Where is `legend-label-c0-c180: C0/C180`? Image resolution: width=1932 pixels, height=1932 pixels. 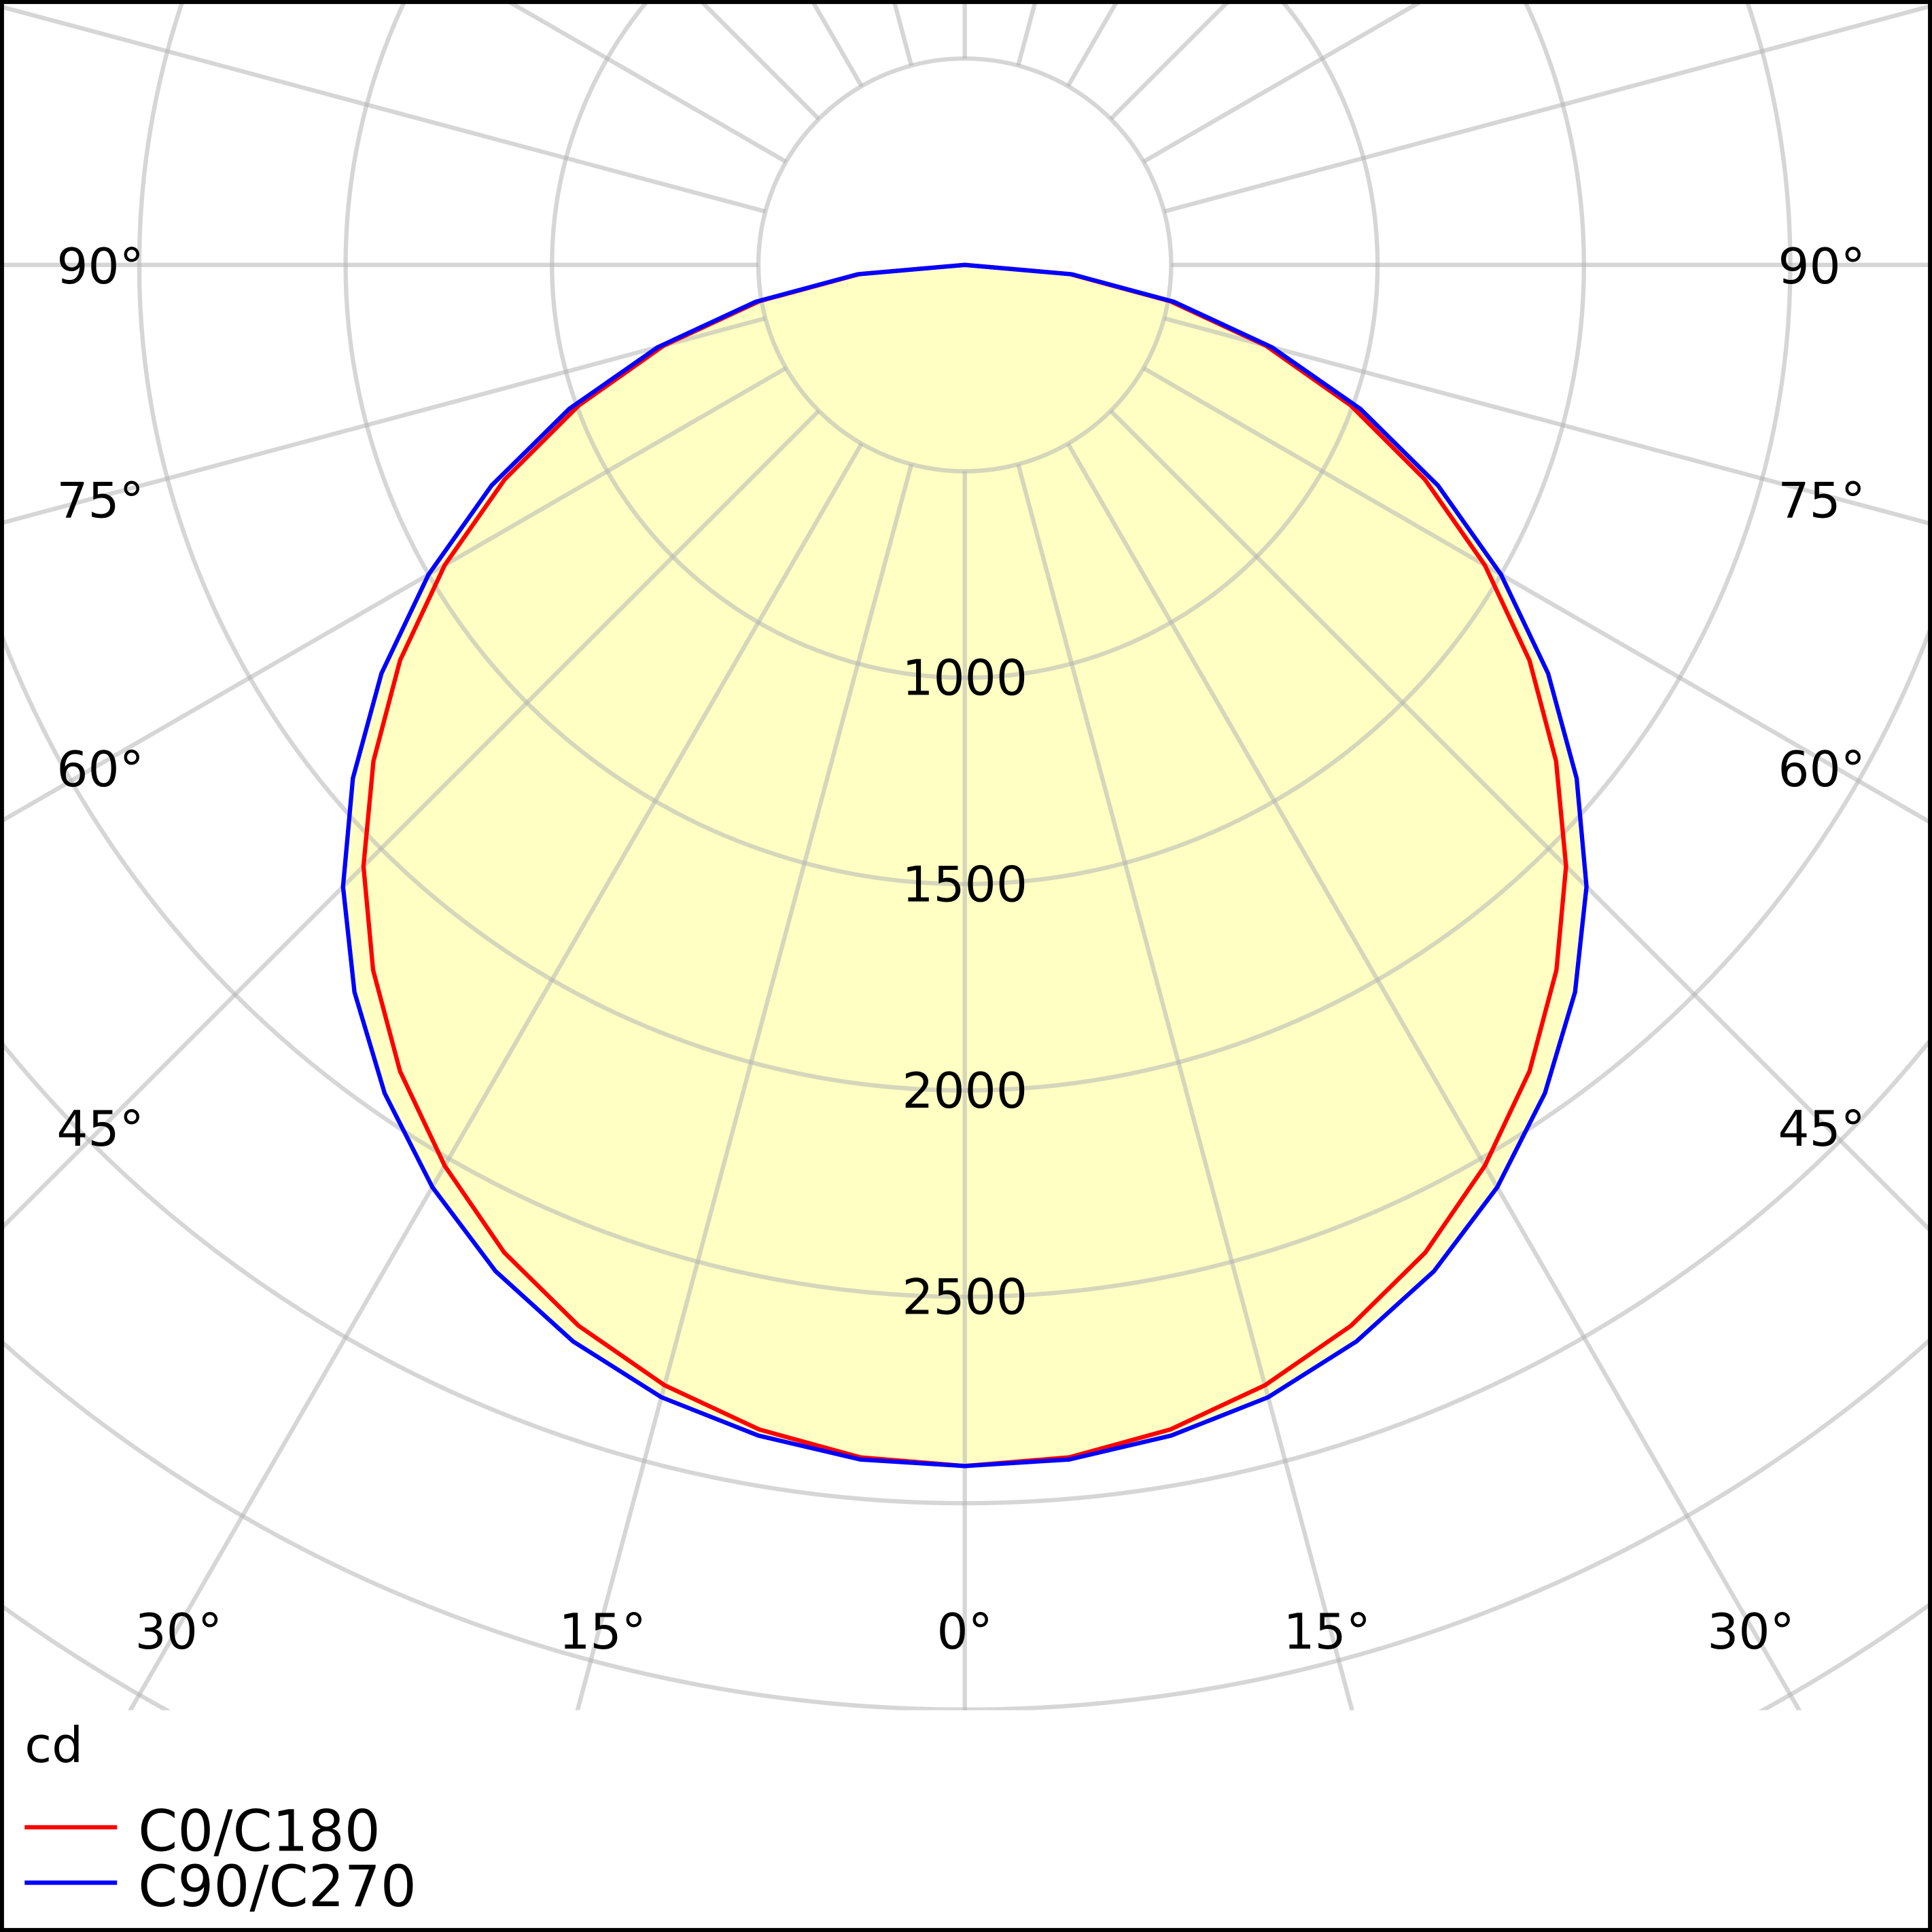 legend-label-c0-c180: C0/C180 is located at coordinates (259, 1831).